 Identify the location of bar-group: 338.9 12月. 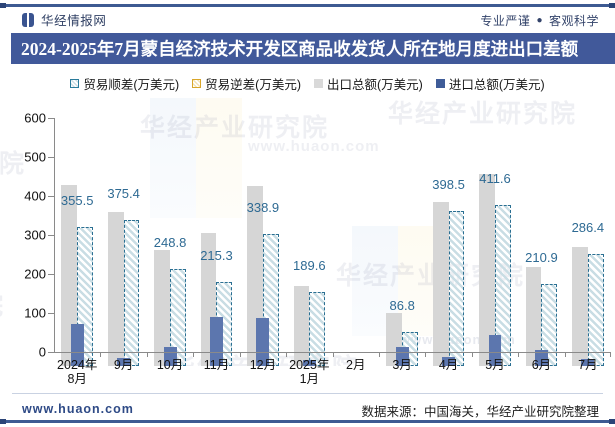
(262, 234).